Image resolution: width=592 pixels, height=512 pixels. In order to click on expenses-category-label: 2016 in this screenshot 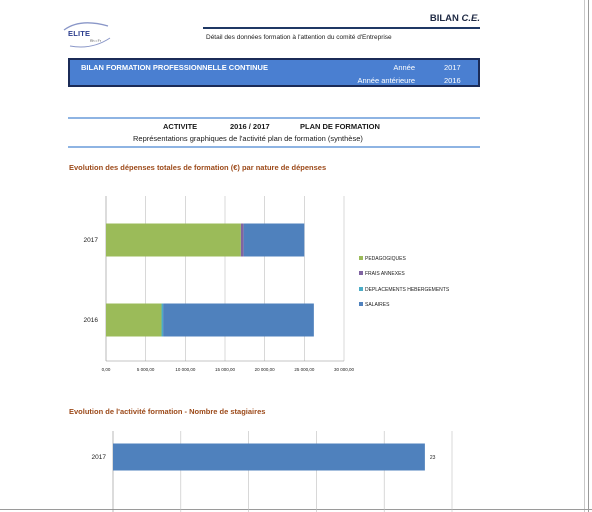, I will do `click(91, 320)`.